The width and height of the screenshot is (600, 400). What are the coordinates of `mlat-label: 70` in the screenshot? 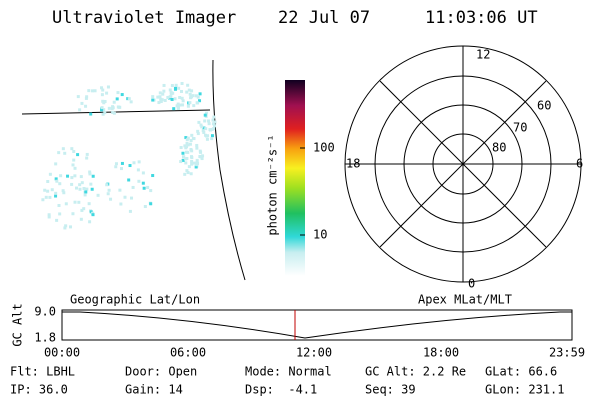 It's located at (520, 128).